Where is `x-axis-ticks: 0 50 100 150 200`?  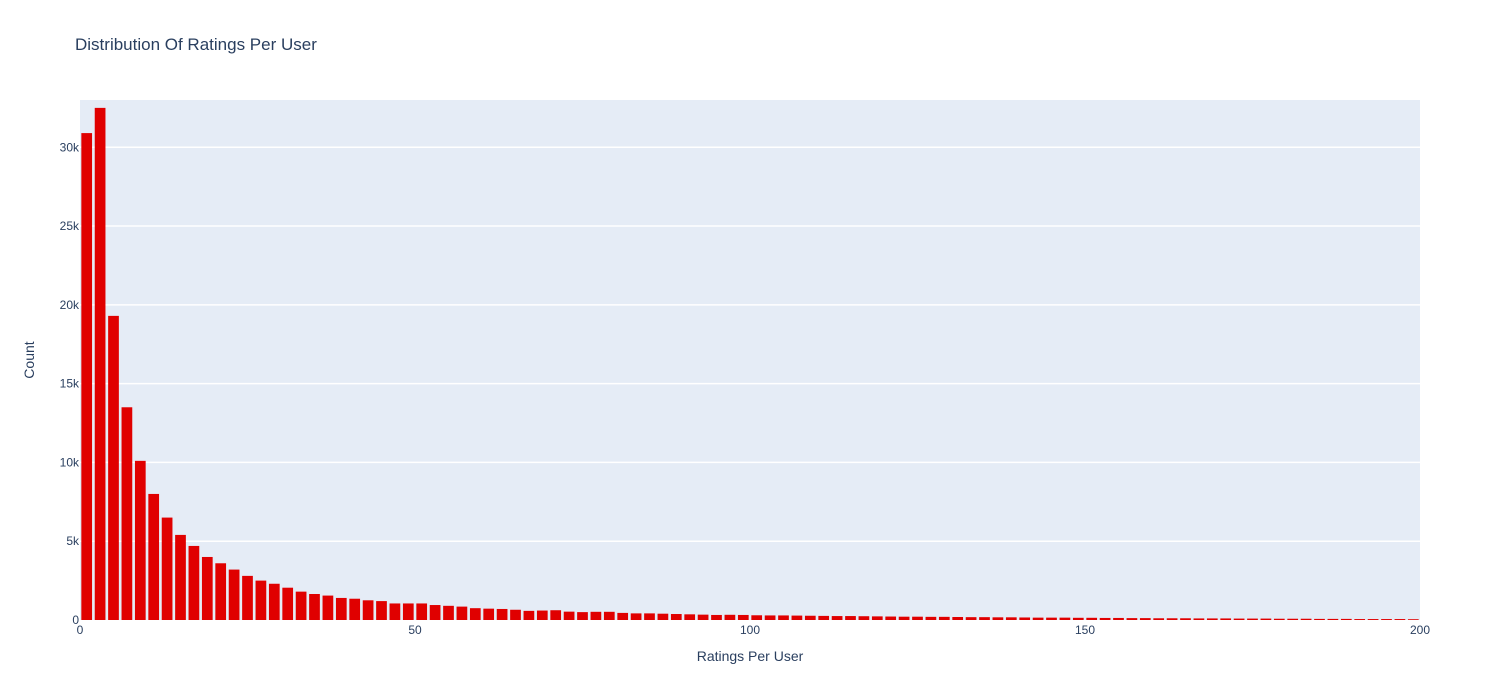 x-axis-ticks: 0 50 100 150 200 is located at coordinates (754, 630).